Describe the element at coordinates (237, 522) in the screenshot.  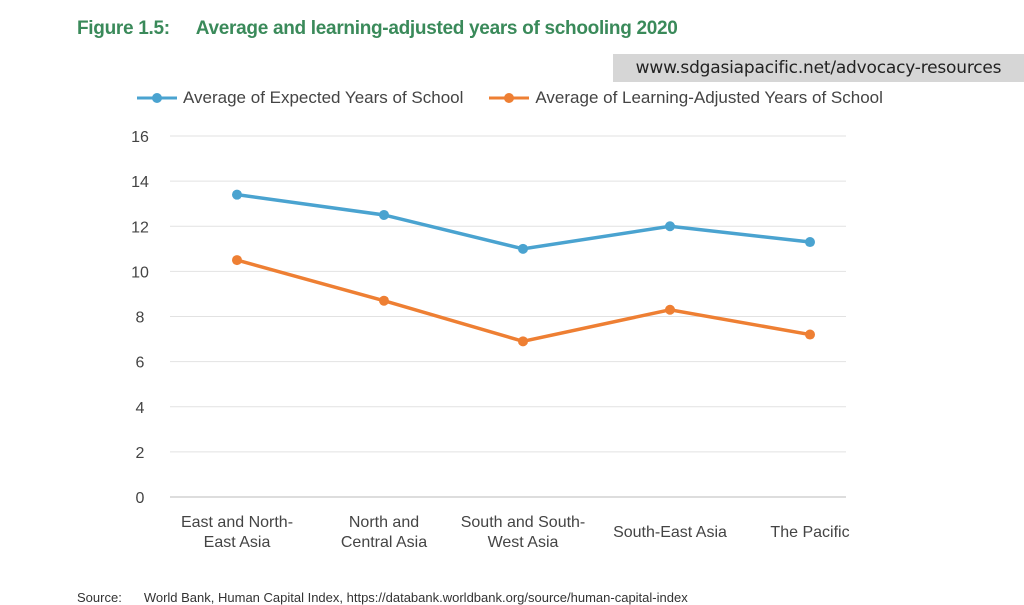
I see `x-tick-label: East and North-` at that location.